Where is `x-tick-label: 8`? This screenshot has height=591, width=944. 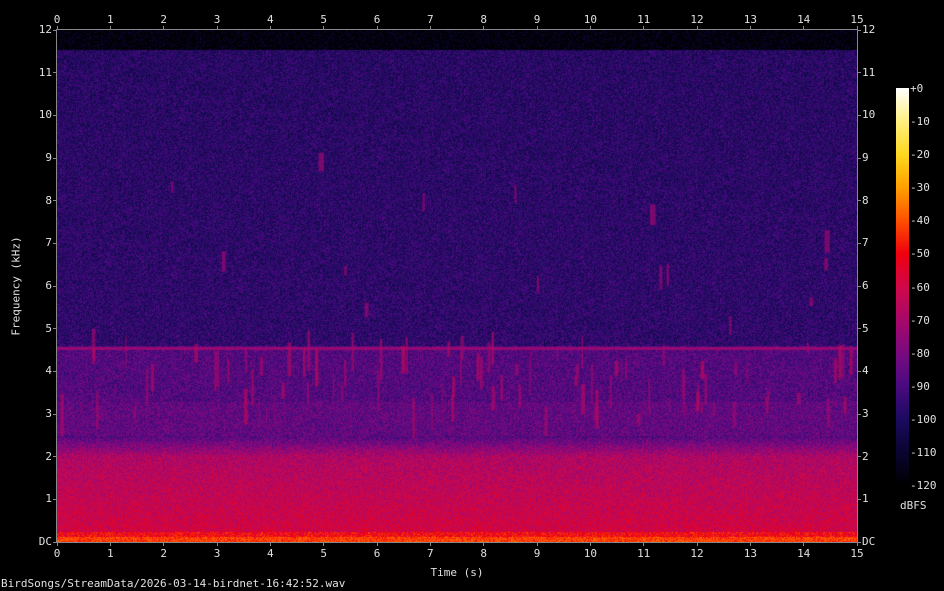
x-tick-label: 8 is located at coordinates (483, 553).